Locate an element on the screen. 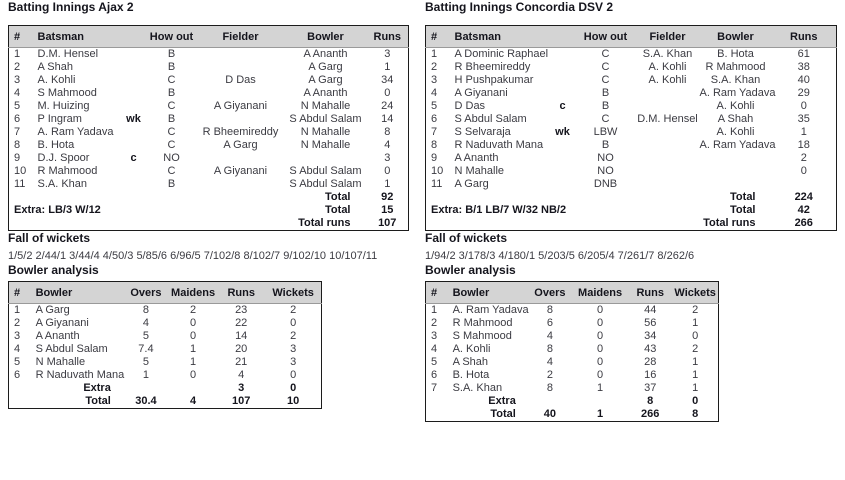  total-runs: 107 is located at coordinates (241, 401).